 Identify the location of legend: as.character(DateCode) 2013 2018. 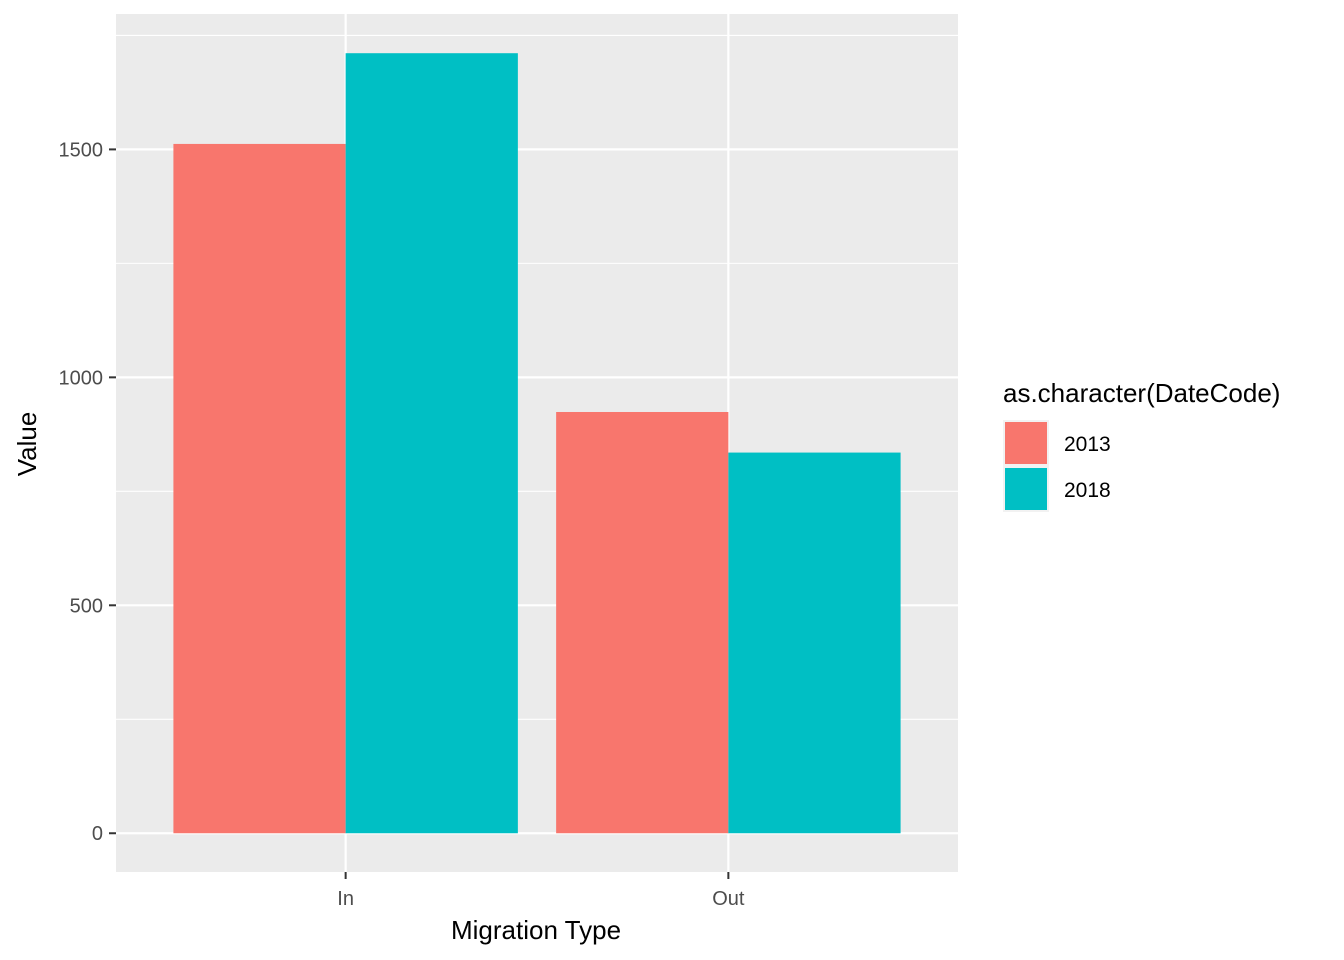
(1141, 445).